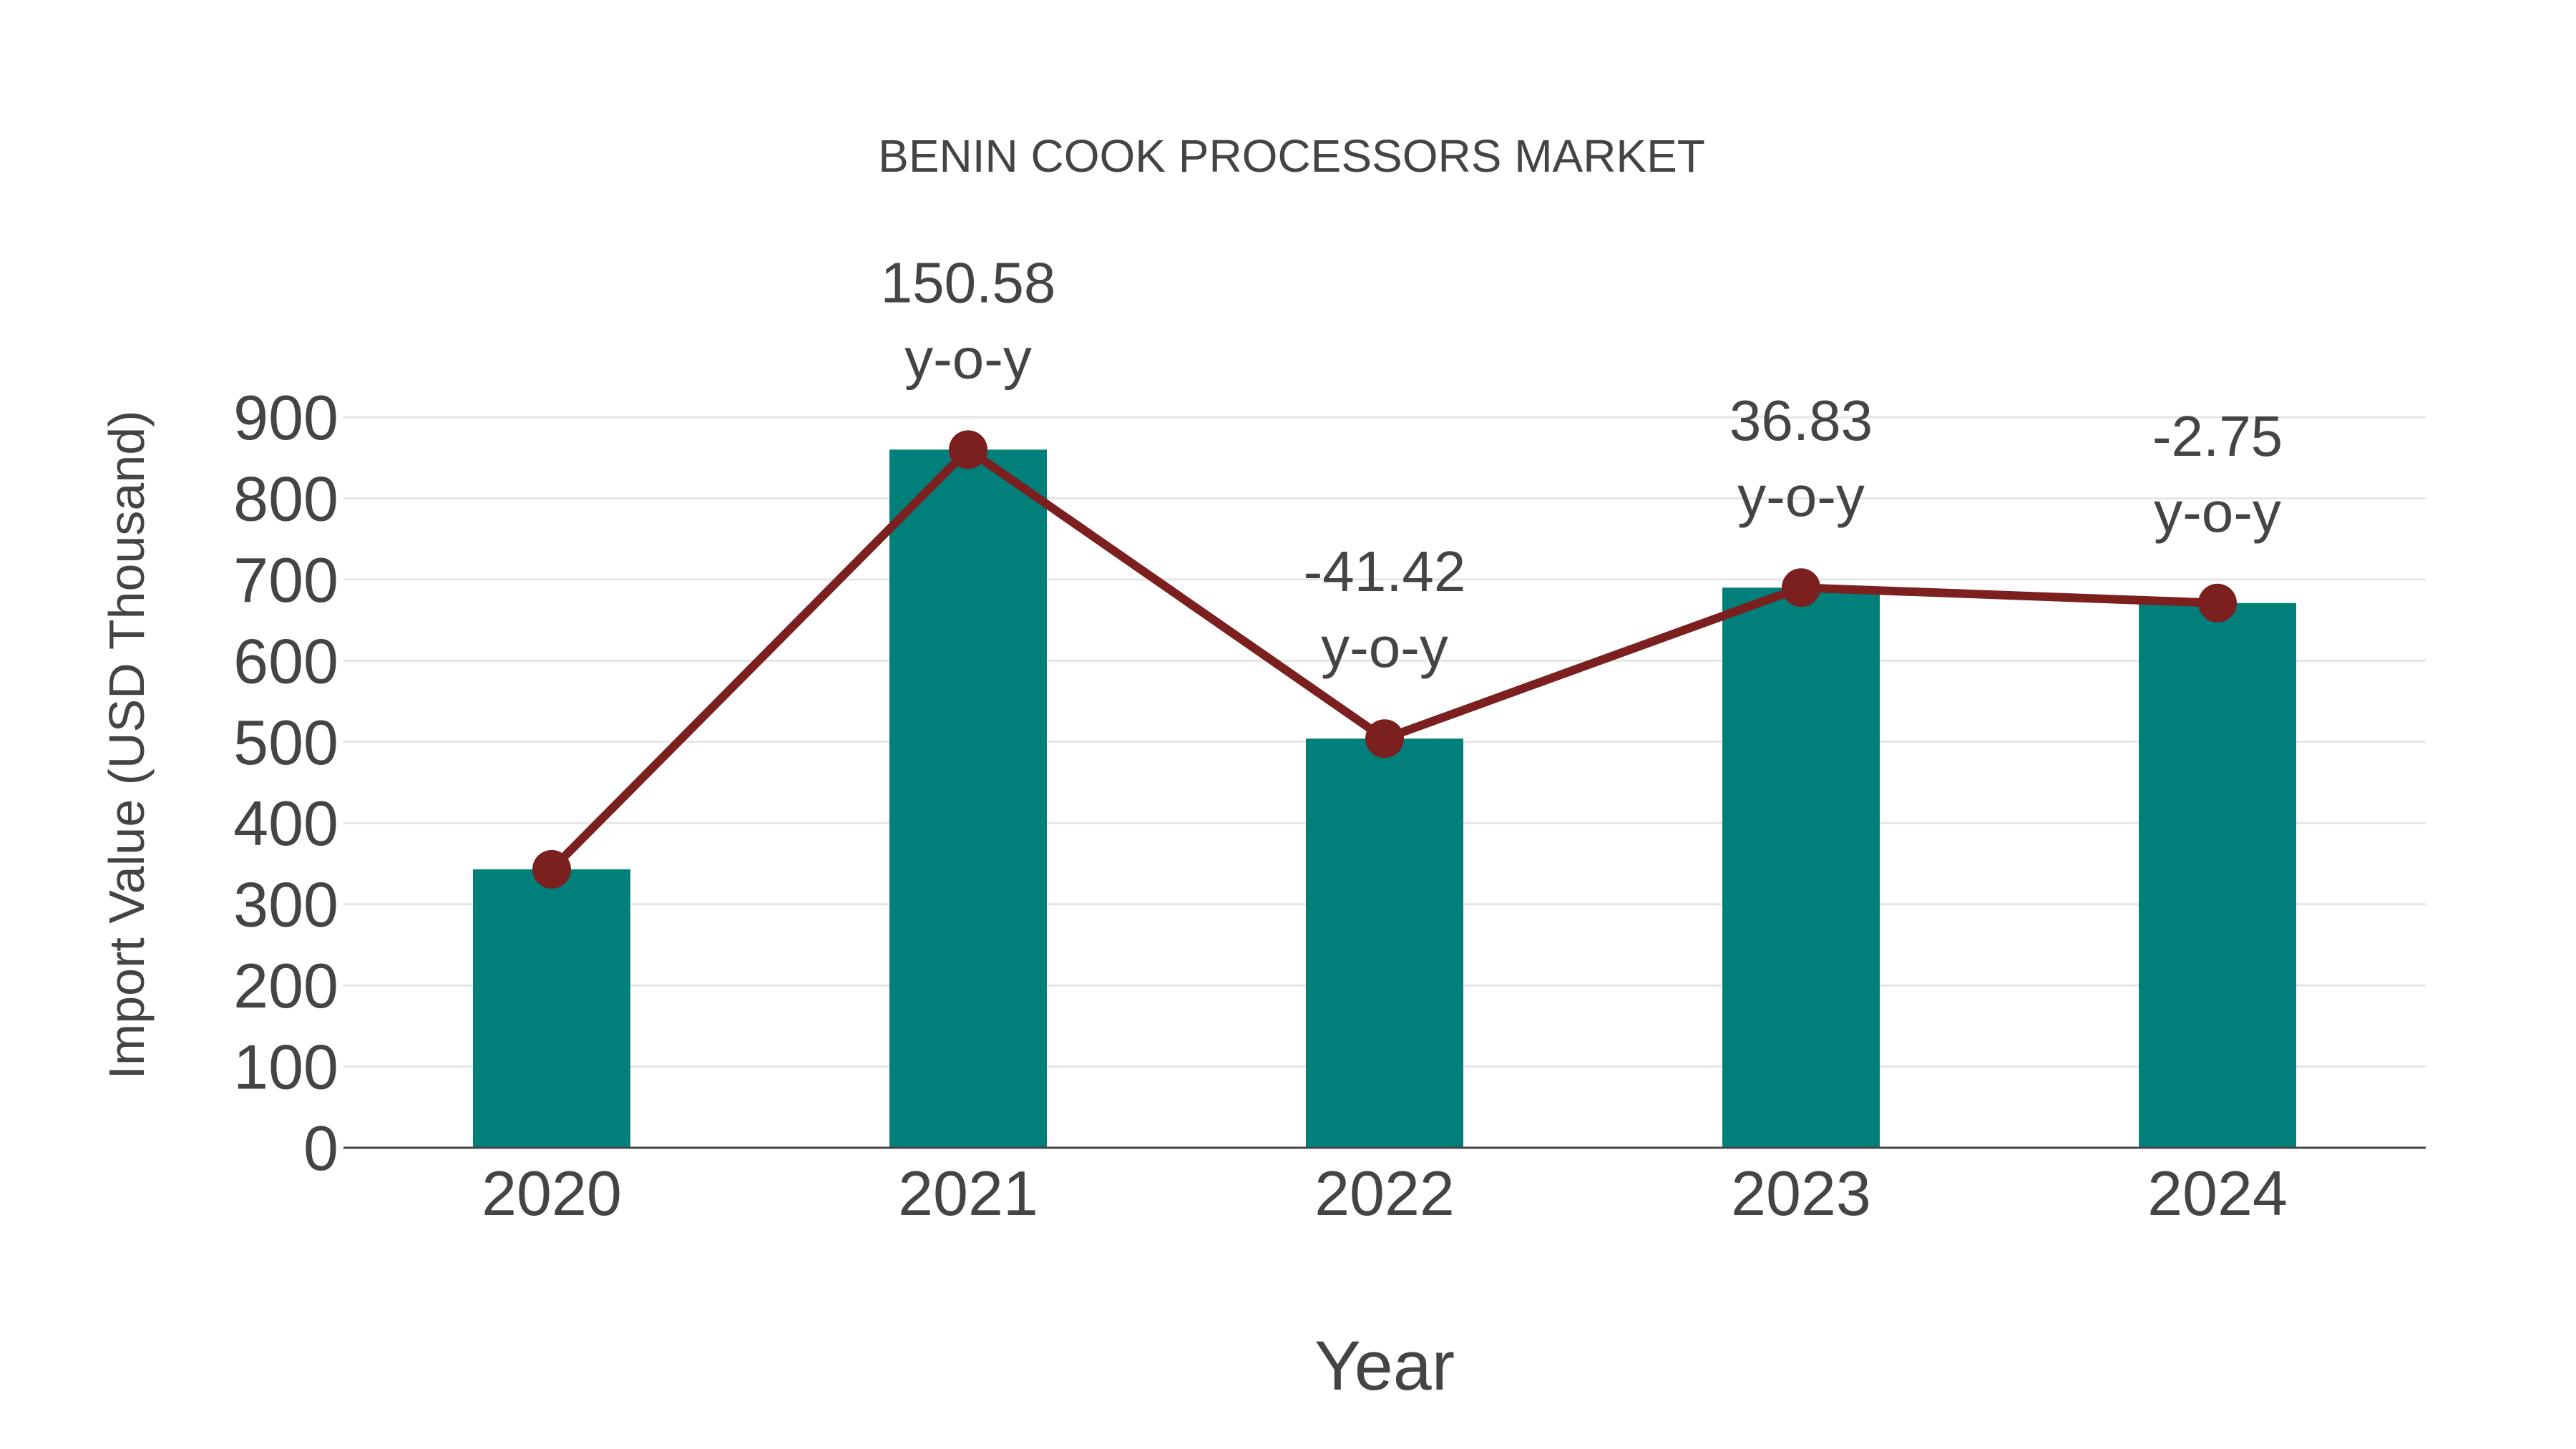 This screenshot has width=2576, height=1449. What do you see at coordinates (285, 1067) in the screenshot?
I see `y-tick-label: 100` at bounding box center [285, 1067].